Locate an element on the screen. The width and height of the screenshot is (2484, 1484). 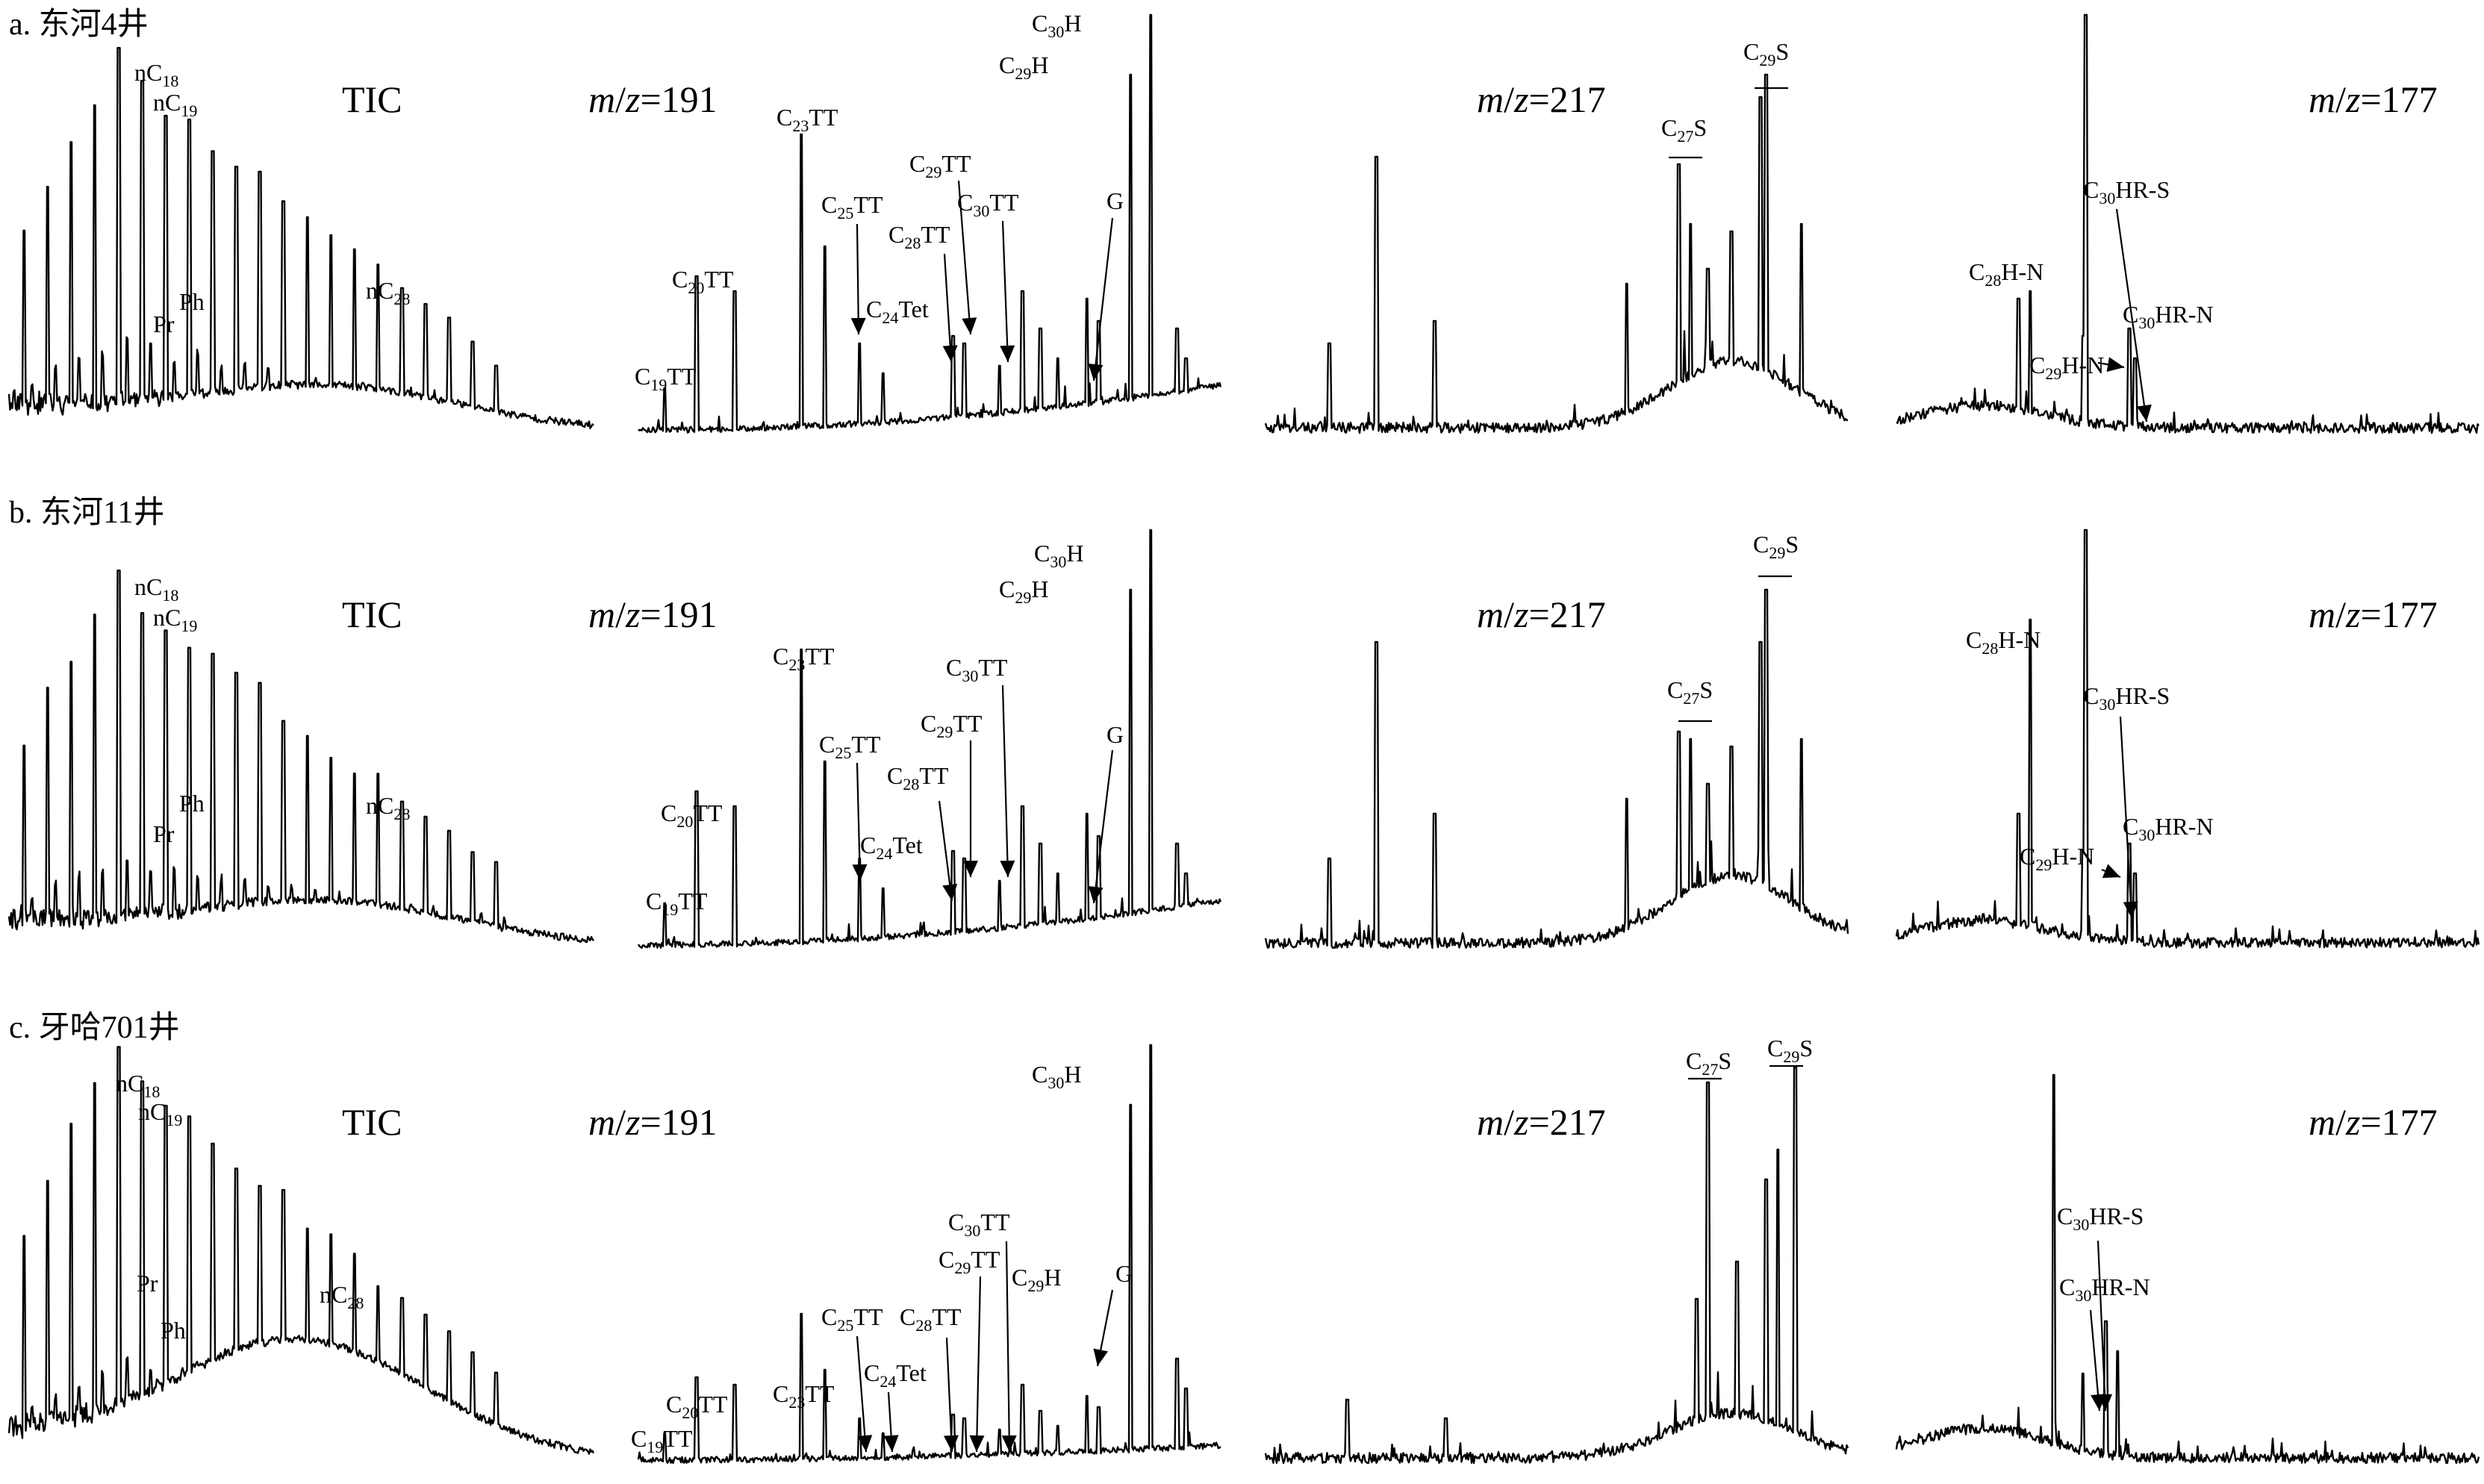
peak-label-2-16: C27S is located at coordinates (1708, 1063).